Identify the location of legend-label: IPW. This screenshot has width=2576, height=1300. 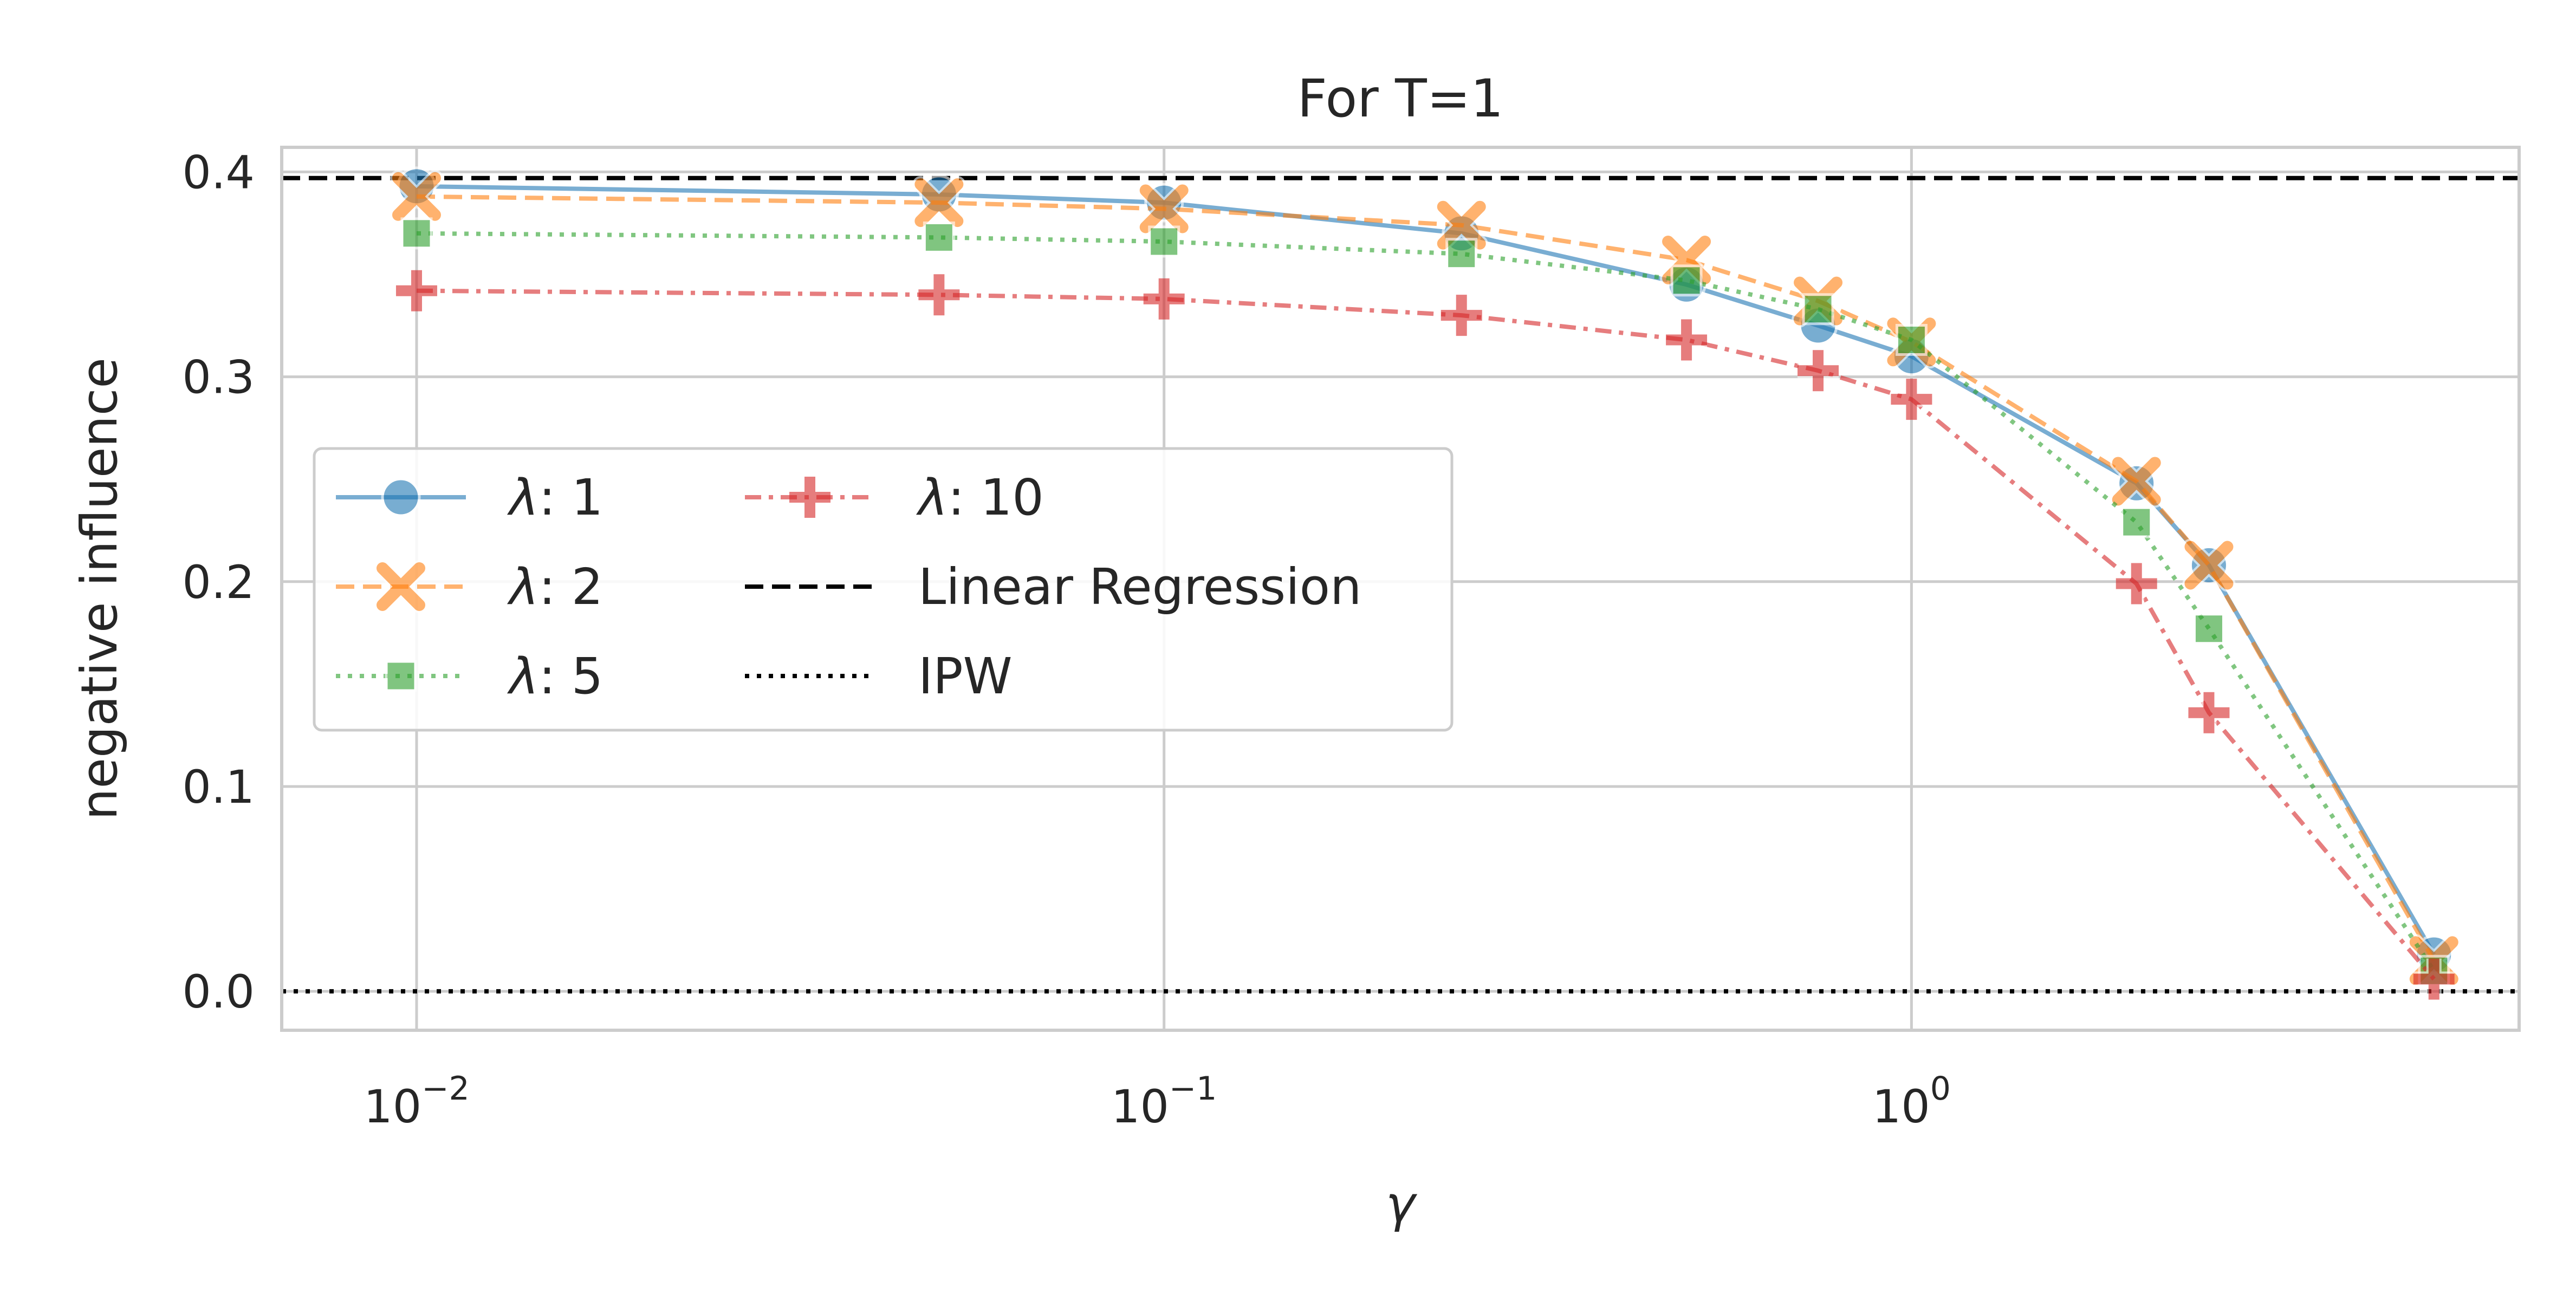
(965, 676).